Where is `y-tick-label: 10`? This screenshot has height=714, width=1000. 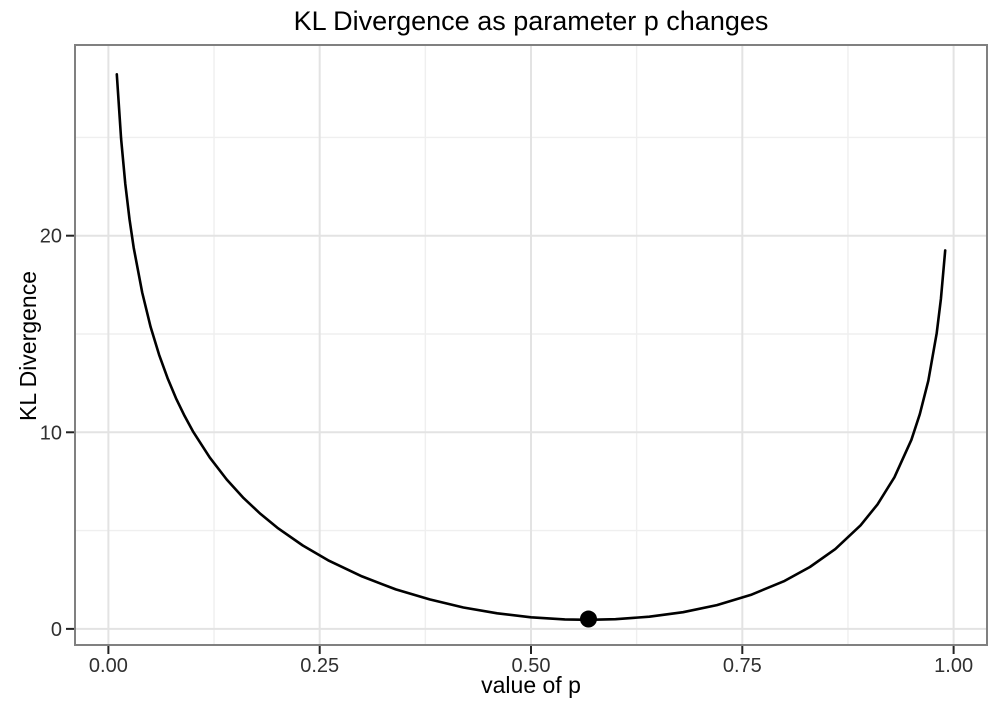
y-tick-label: 10 is located at coordinates (51, 433).